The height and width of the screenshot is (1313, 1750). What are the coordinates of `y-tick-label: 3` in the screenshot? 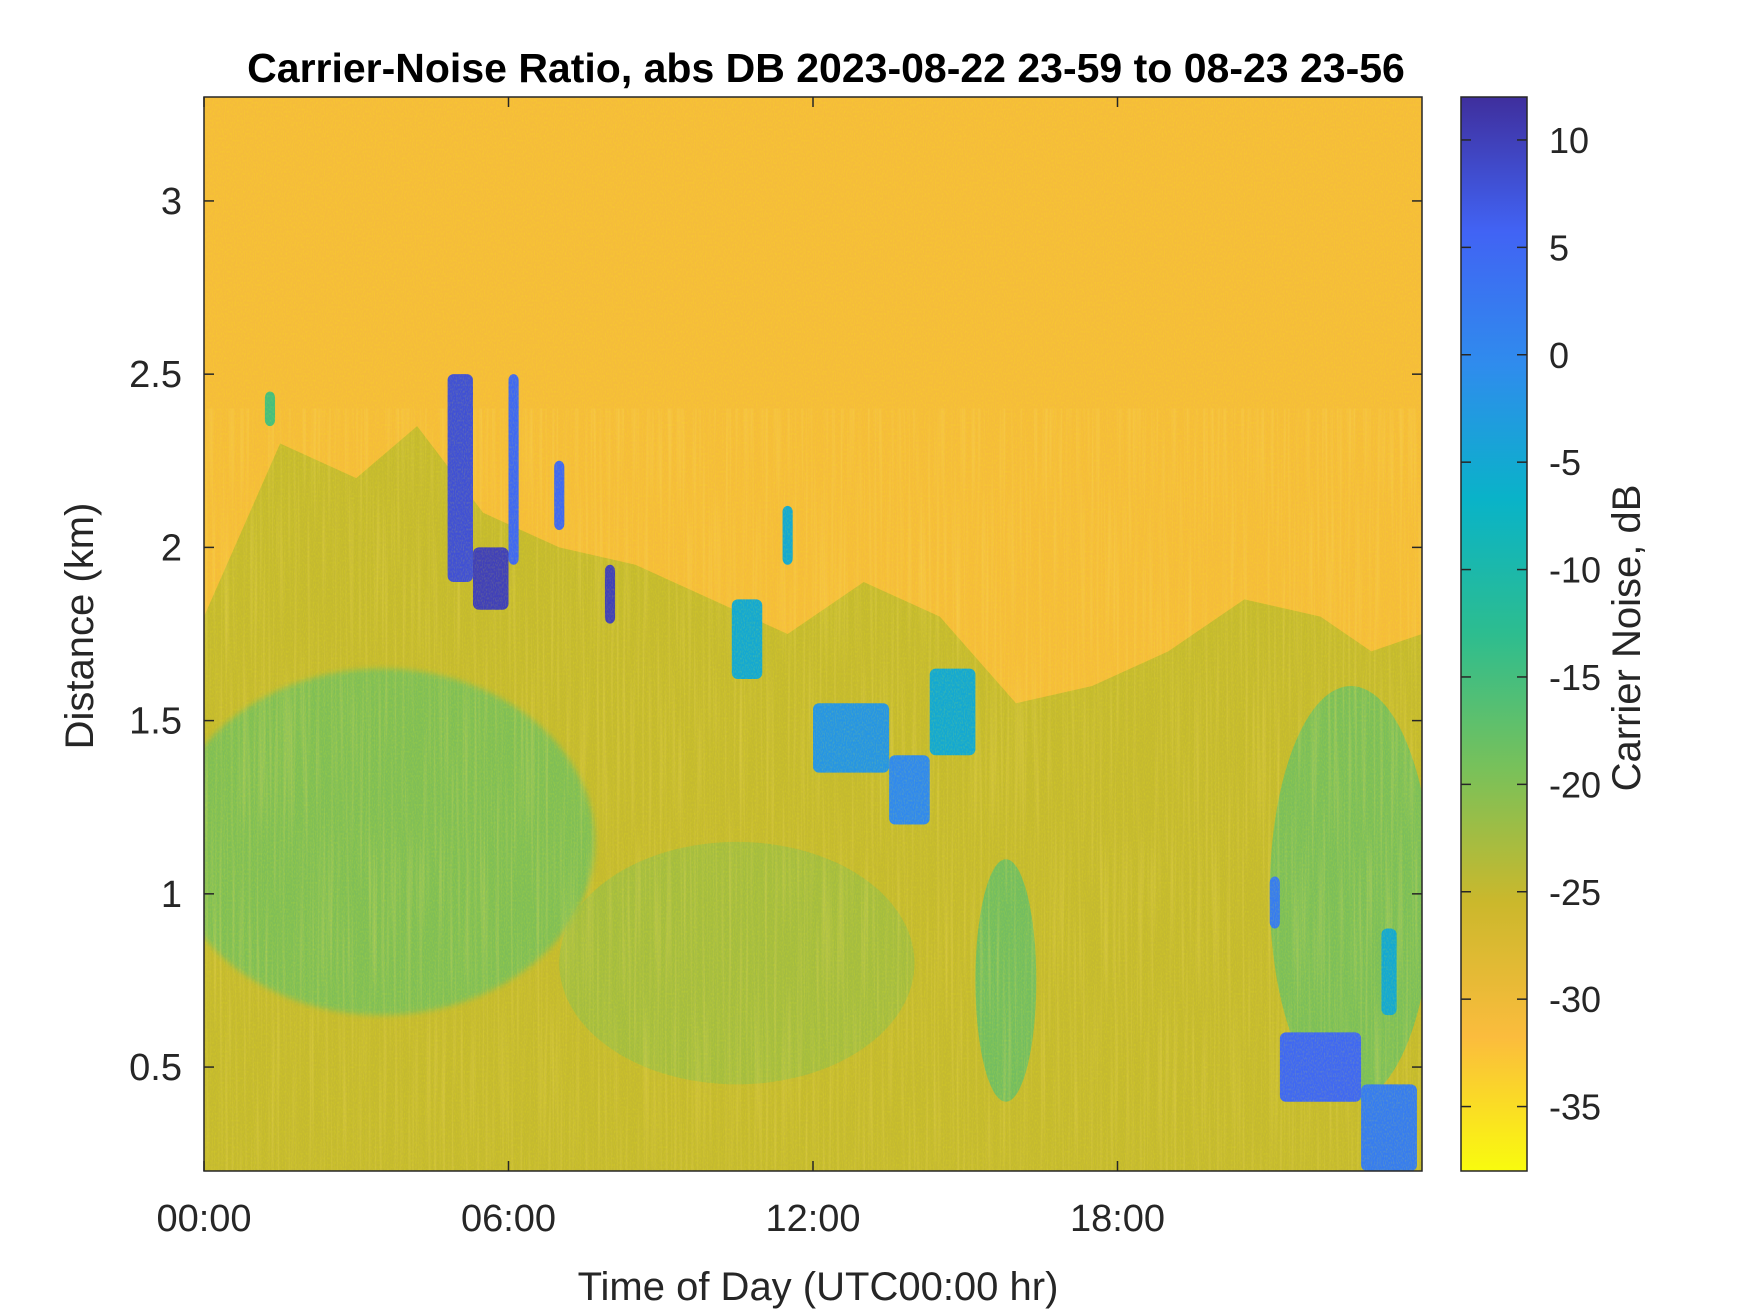 It's located at (171, 202).